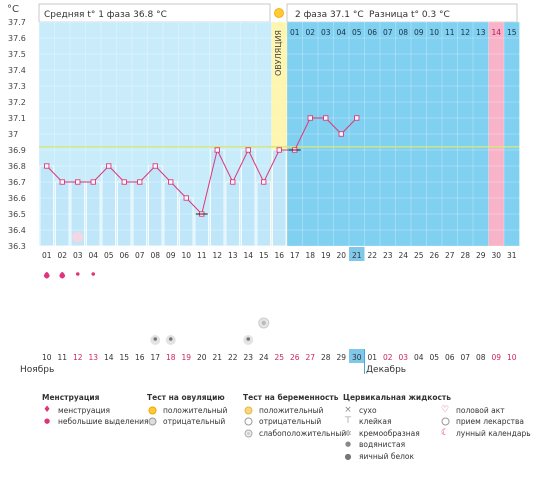 The image size is (550, 478). What do you see at coordinates (348, 421) in the screenshot?
I see `sticky-icon: ⊤` at bounding box center [348, 421].